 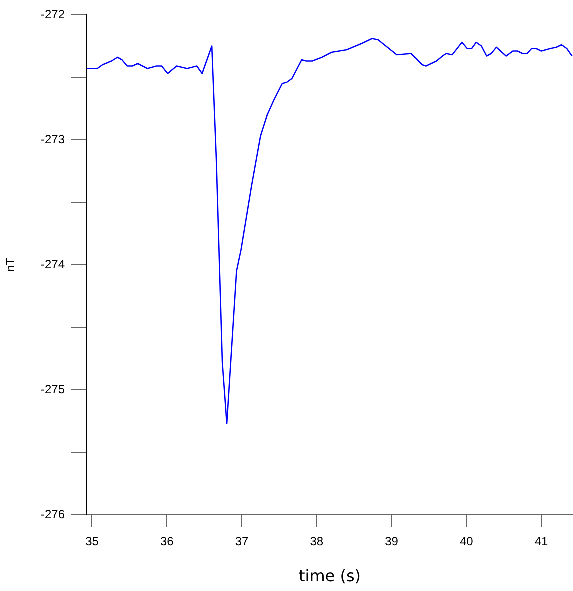 What do you see at coordinates (53, 264) in the screenshot?
I see `y-tick-label: -274` at bounding box center [53, 264].